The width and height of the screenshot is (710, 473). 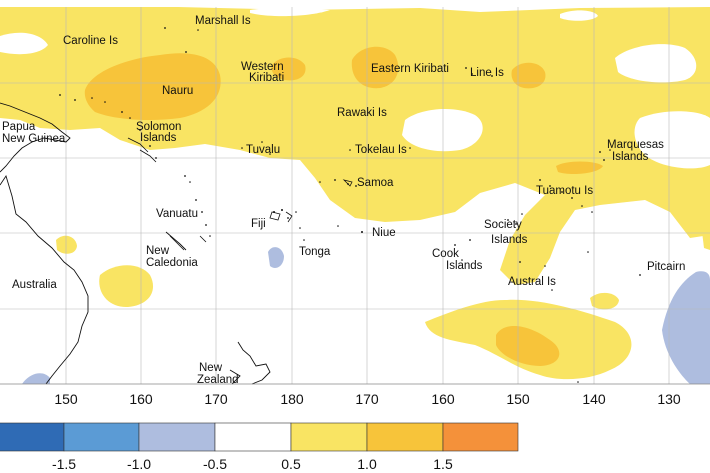 What do you see at coordinates (139, 464) in the screenshot?
I see `colorbar-label-neg1-0: -1.0` at bounding box center [139, 464].